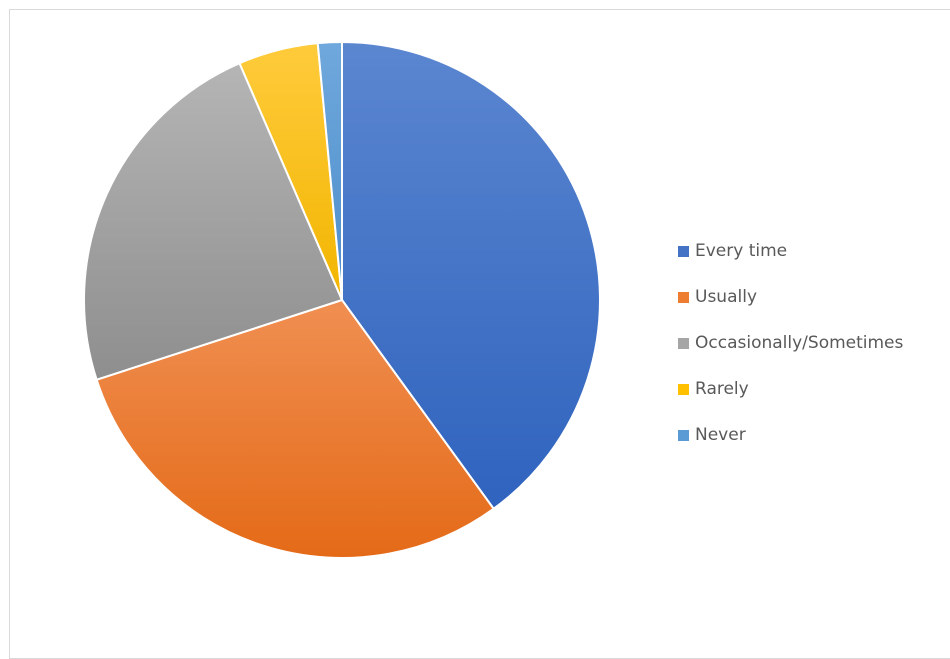 The height and width of the screenshot is (659, 950). What do you see at coordinates (720, 435) in the screenshot?
I see `legend-label: Never` at bounding box center [720, 435].